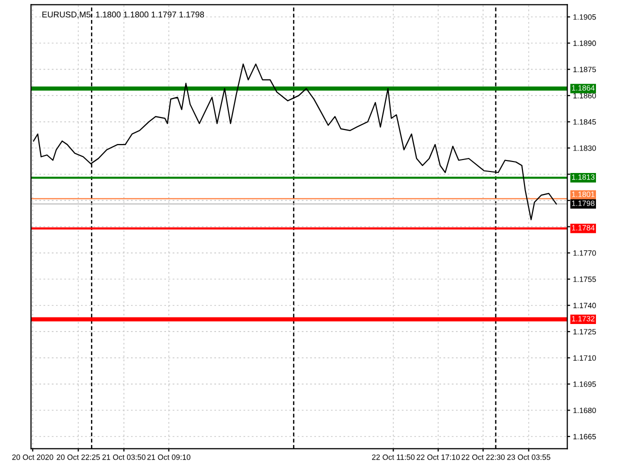 The height and width of the screenshot is (465, 620). What do you see at coordinates (123, 15) in the screenshot?
I see `text: EURUSD,M5 1.1800 1.1800 1.1797 1.1798` at bounding box center [123, 15].